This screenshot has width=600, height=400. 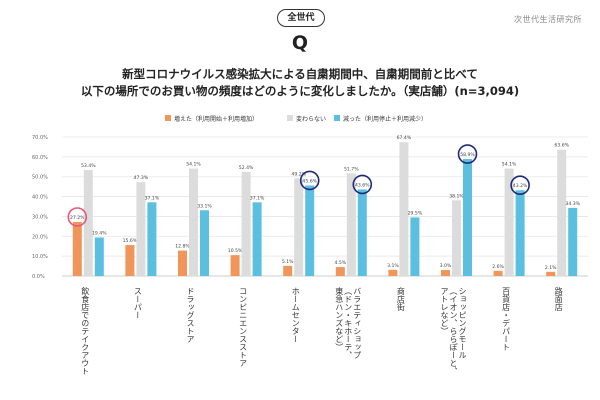 I want to click on category-label: ホームセンター, so click(x=295, y=315).